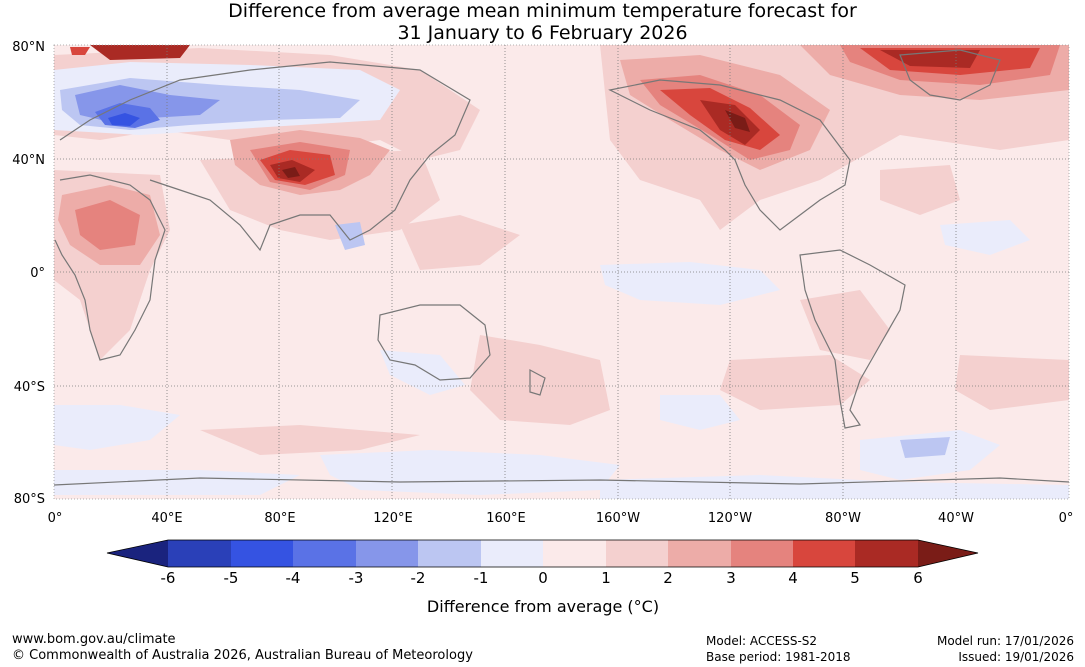 The image size is (1085, 667). I want to click on coastline-new-zealand, so click(537, 382).